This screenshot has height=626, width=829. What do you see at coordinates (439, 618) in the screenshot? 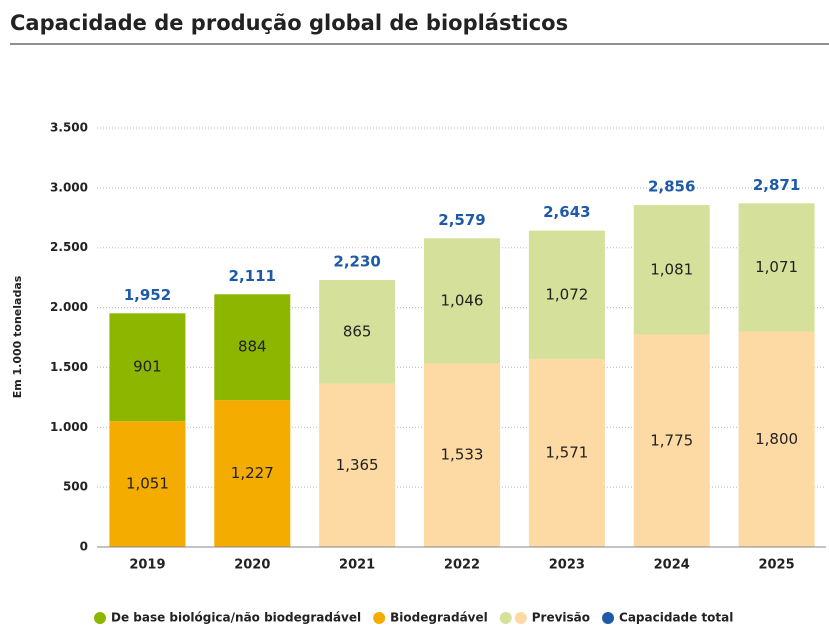
I see `legend-label: Biodegradável` at bounding box center [439, 618].